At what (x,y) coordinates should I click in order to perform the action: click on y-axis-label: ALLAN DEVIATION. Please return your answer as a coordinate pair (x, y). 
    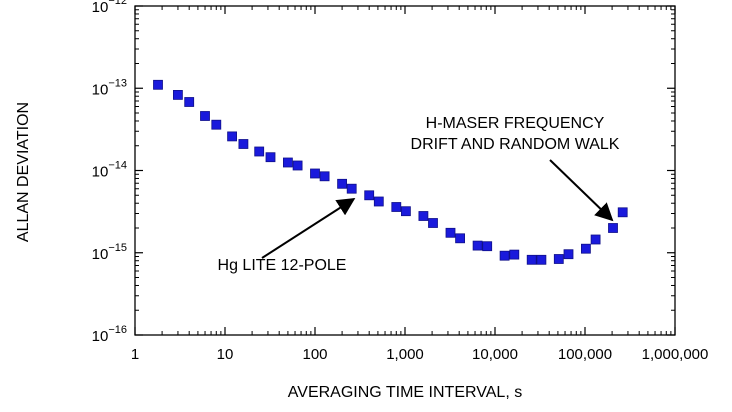
    Looking at the image, I should click on (23, 172).